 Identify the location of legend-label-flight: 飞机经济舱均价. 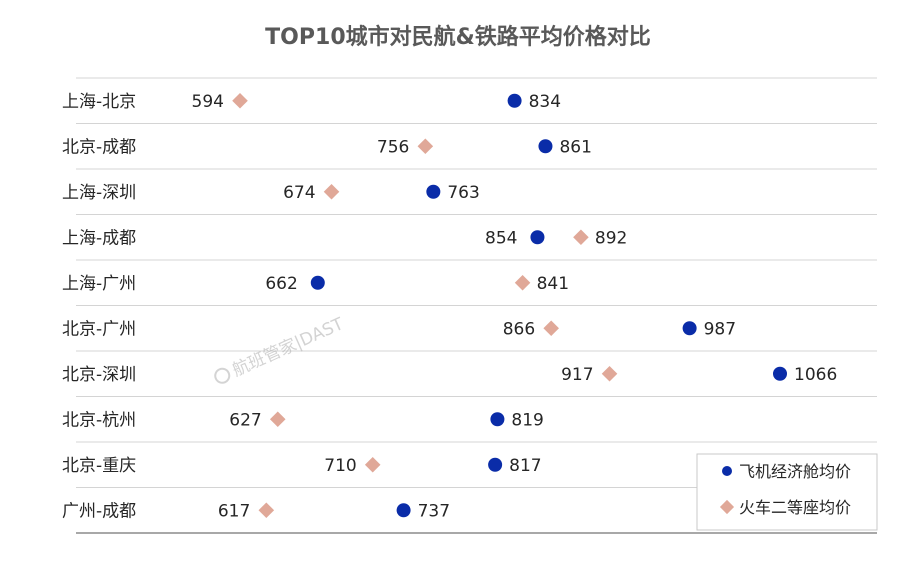
(795, 471).